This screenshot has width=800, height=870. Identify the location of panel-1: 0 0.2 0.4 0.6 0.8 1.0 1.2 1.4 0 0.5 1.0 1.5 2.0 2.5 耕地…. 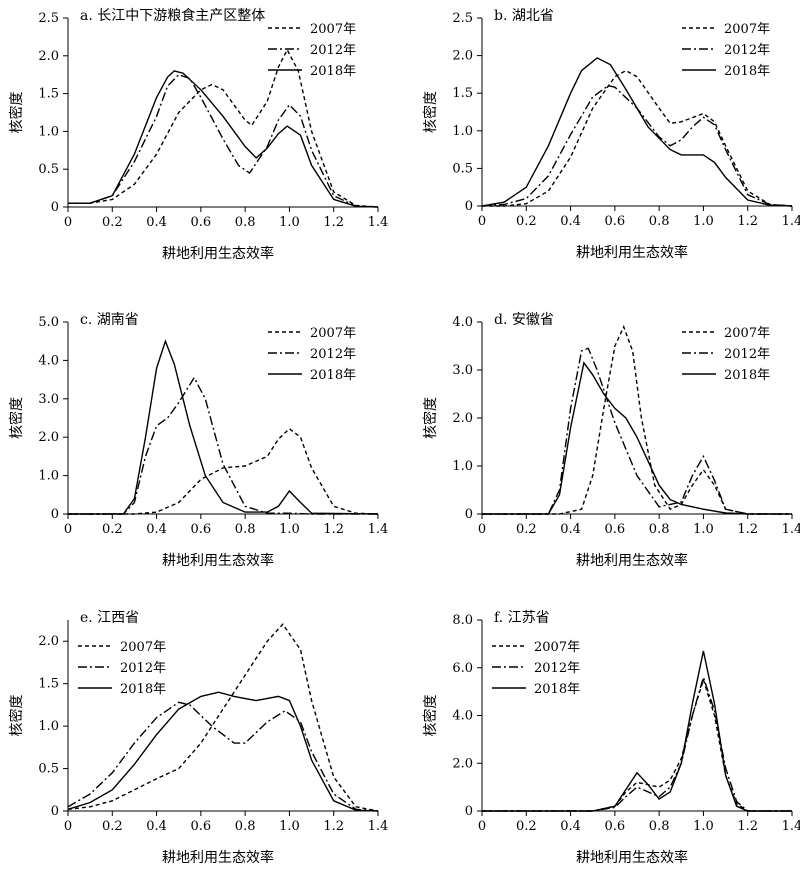
(198, 134).